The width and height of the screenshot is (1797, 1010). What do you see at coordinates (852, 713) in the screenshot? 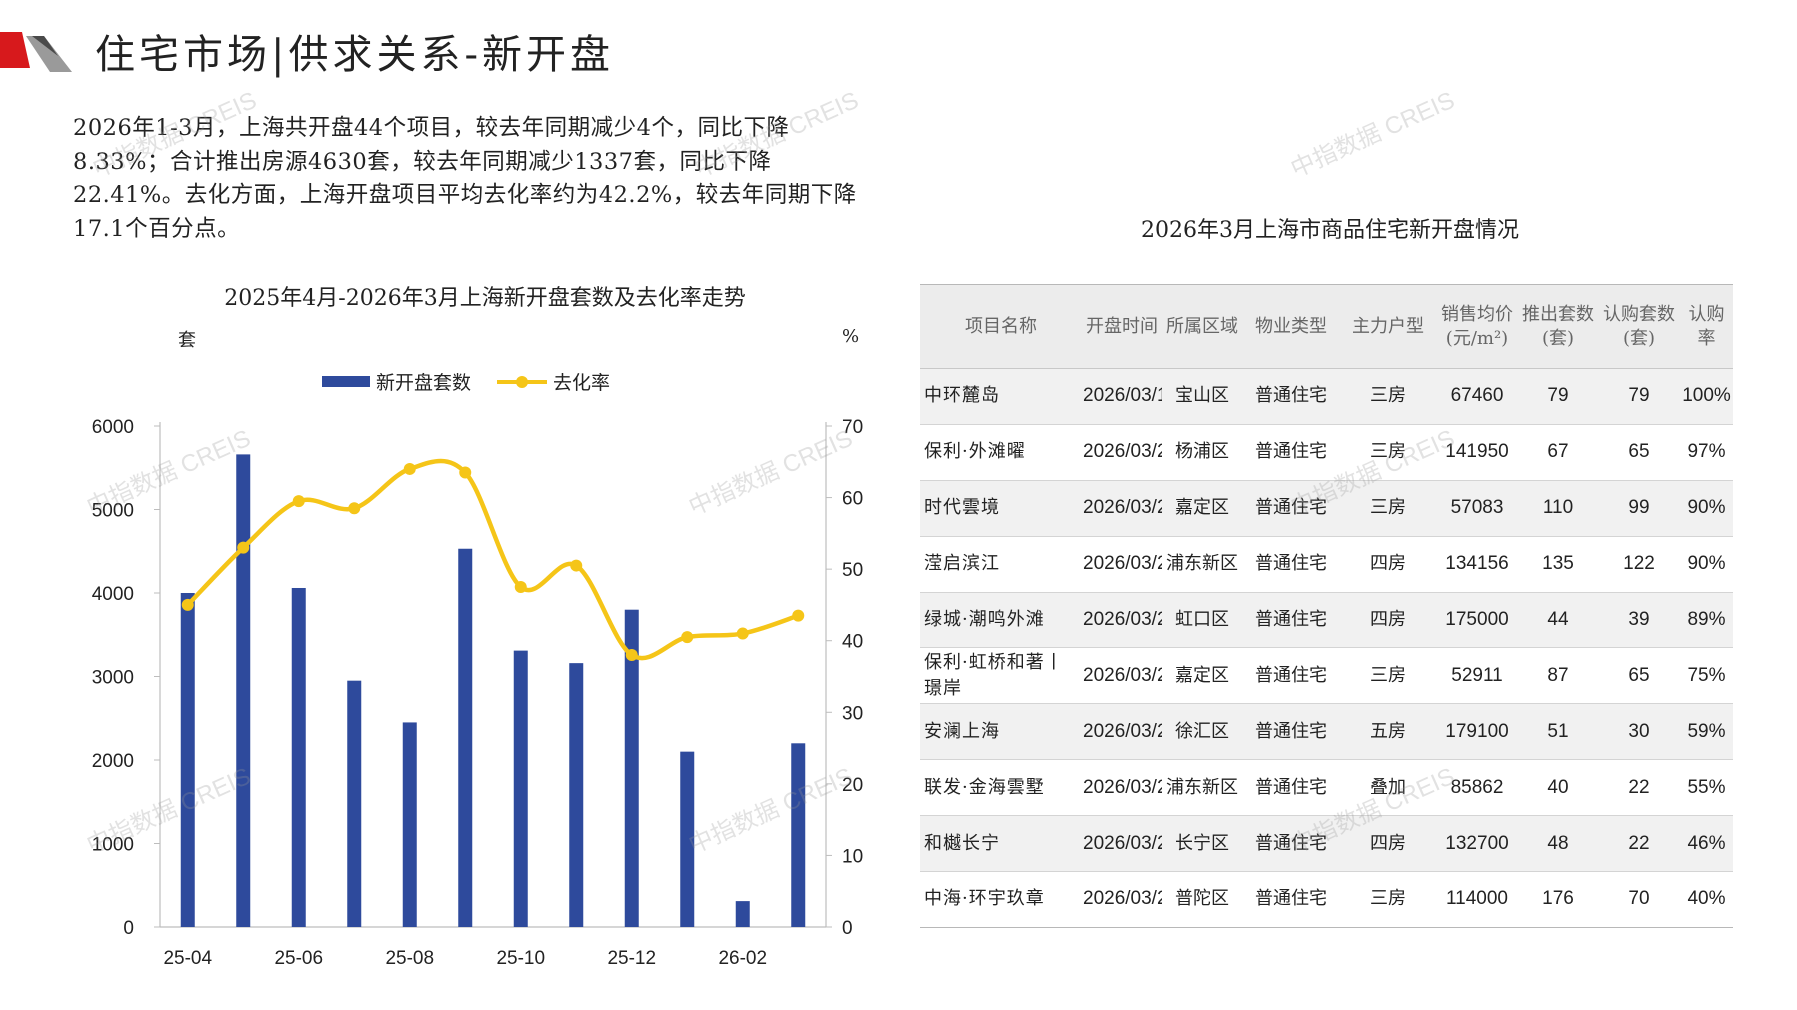
I see `right-axis-tick-label: 30` at bounding box center [852, 713].